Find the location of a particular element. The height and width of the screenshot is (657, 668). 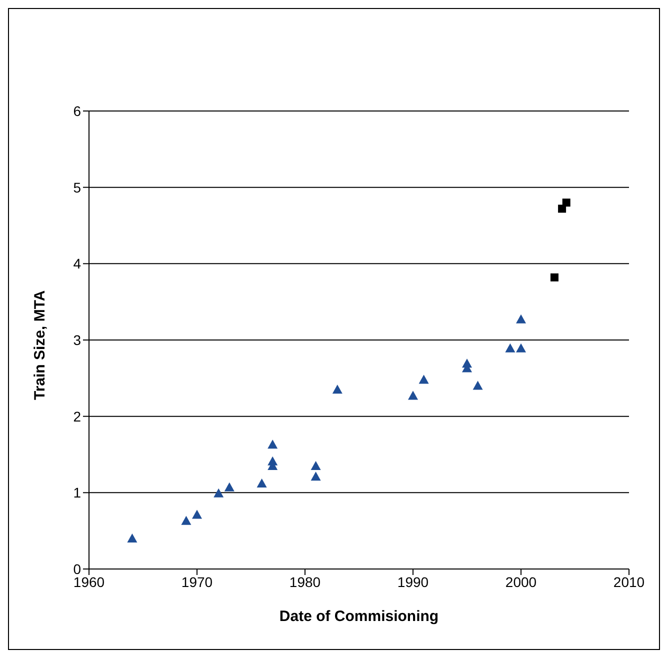

y-tick-label: 6 is located at coordinates (77, 110).